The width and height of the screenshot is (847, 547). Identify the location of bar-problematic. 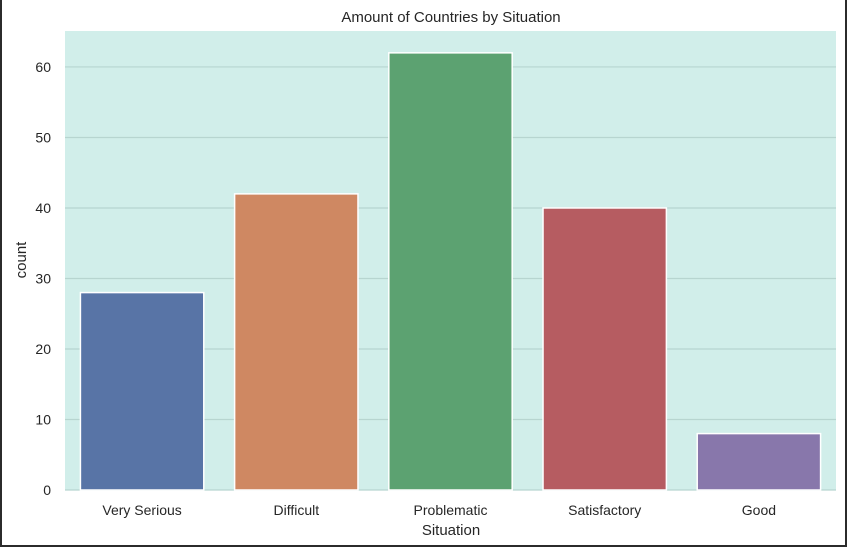
(450, 271).